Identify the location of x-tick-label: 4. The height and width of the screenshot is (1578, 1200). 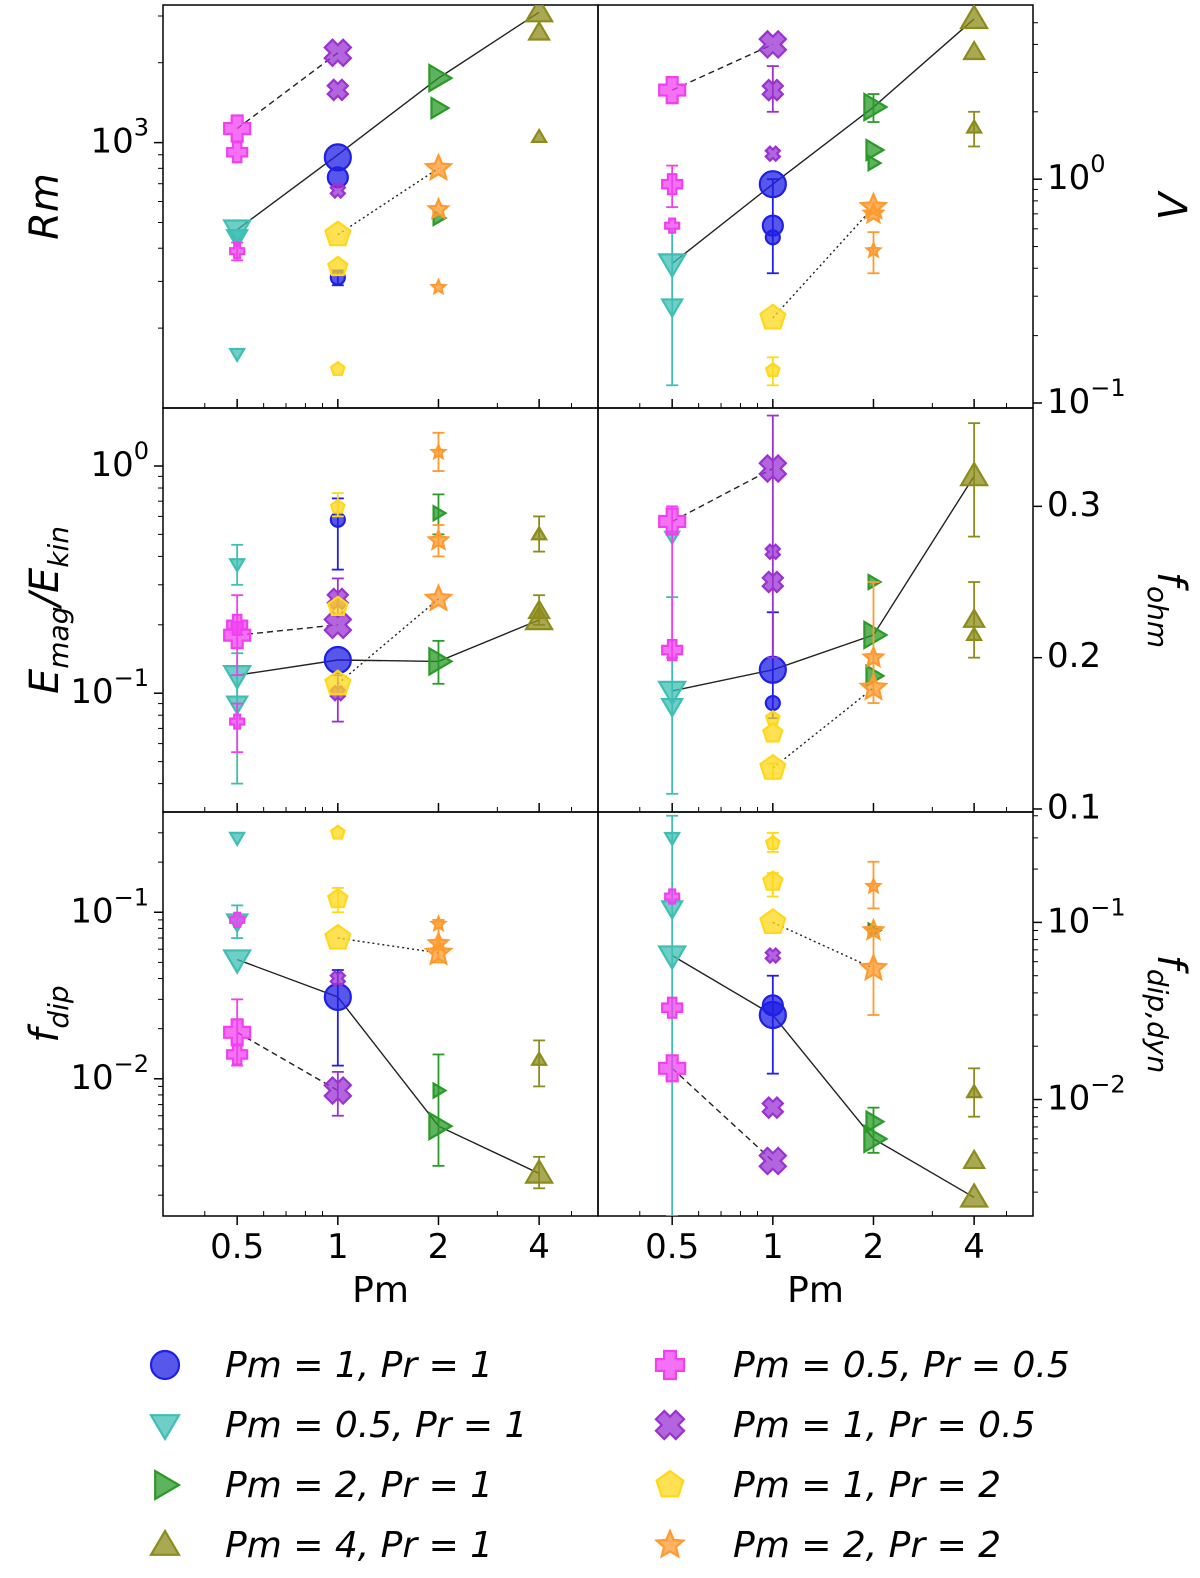
(539, 1247).